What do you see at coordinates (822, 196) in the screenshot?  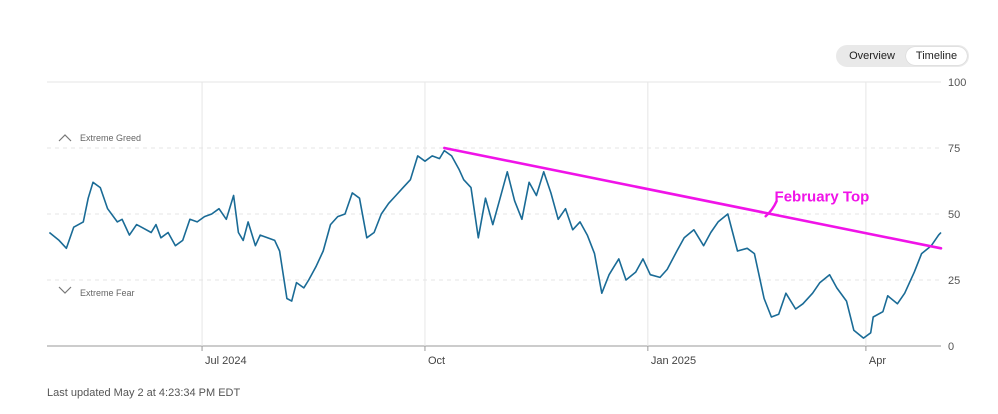 I see `annotation-label: February Top` at bounding box center [822, 196].